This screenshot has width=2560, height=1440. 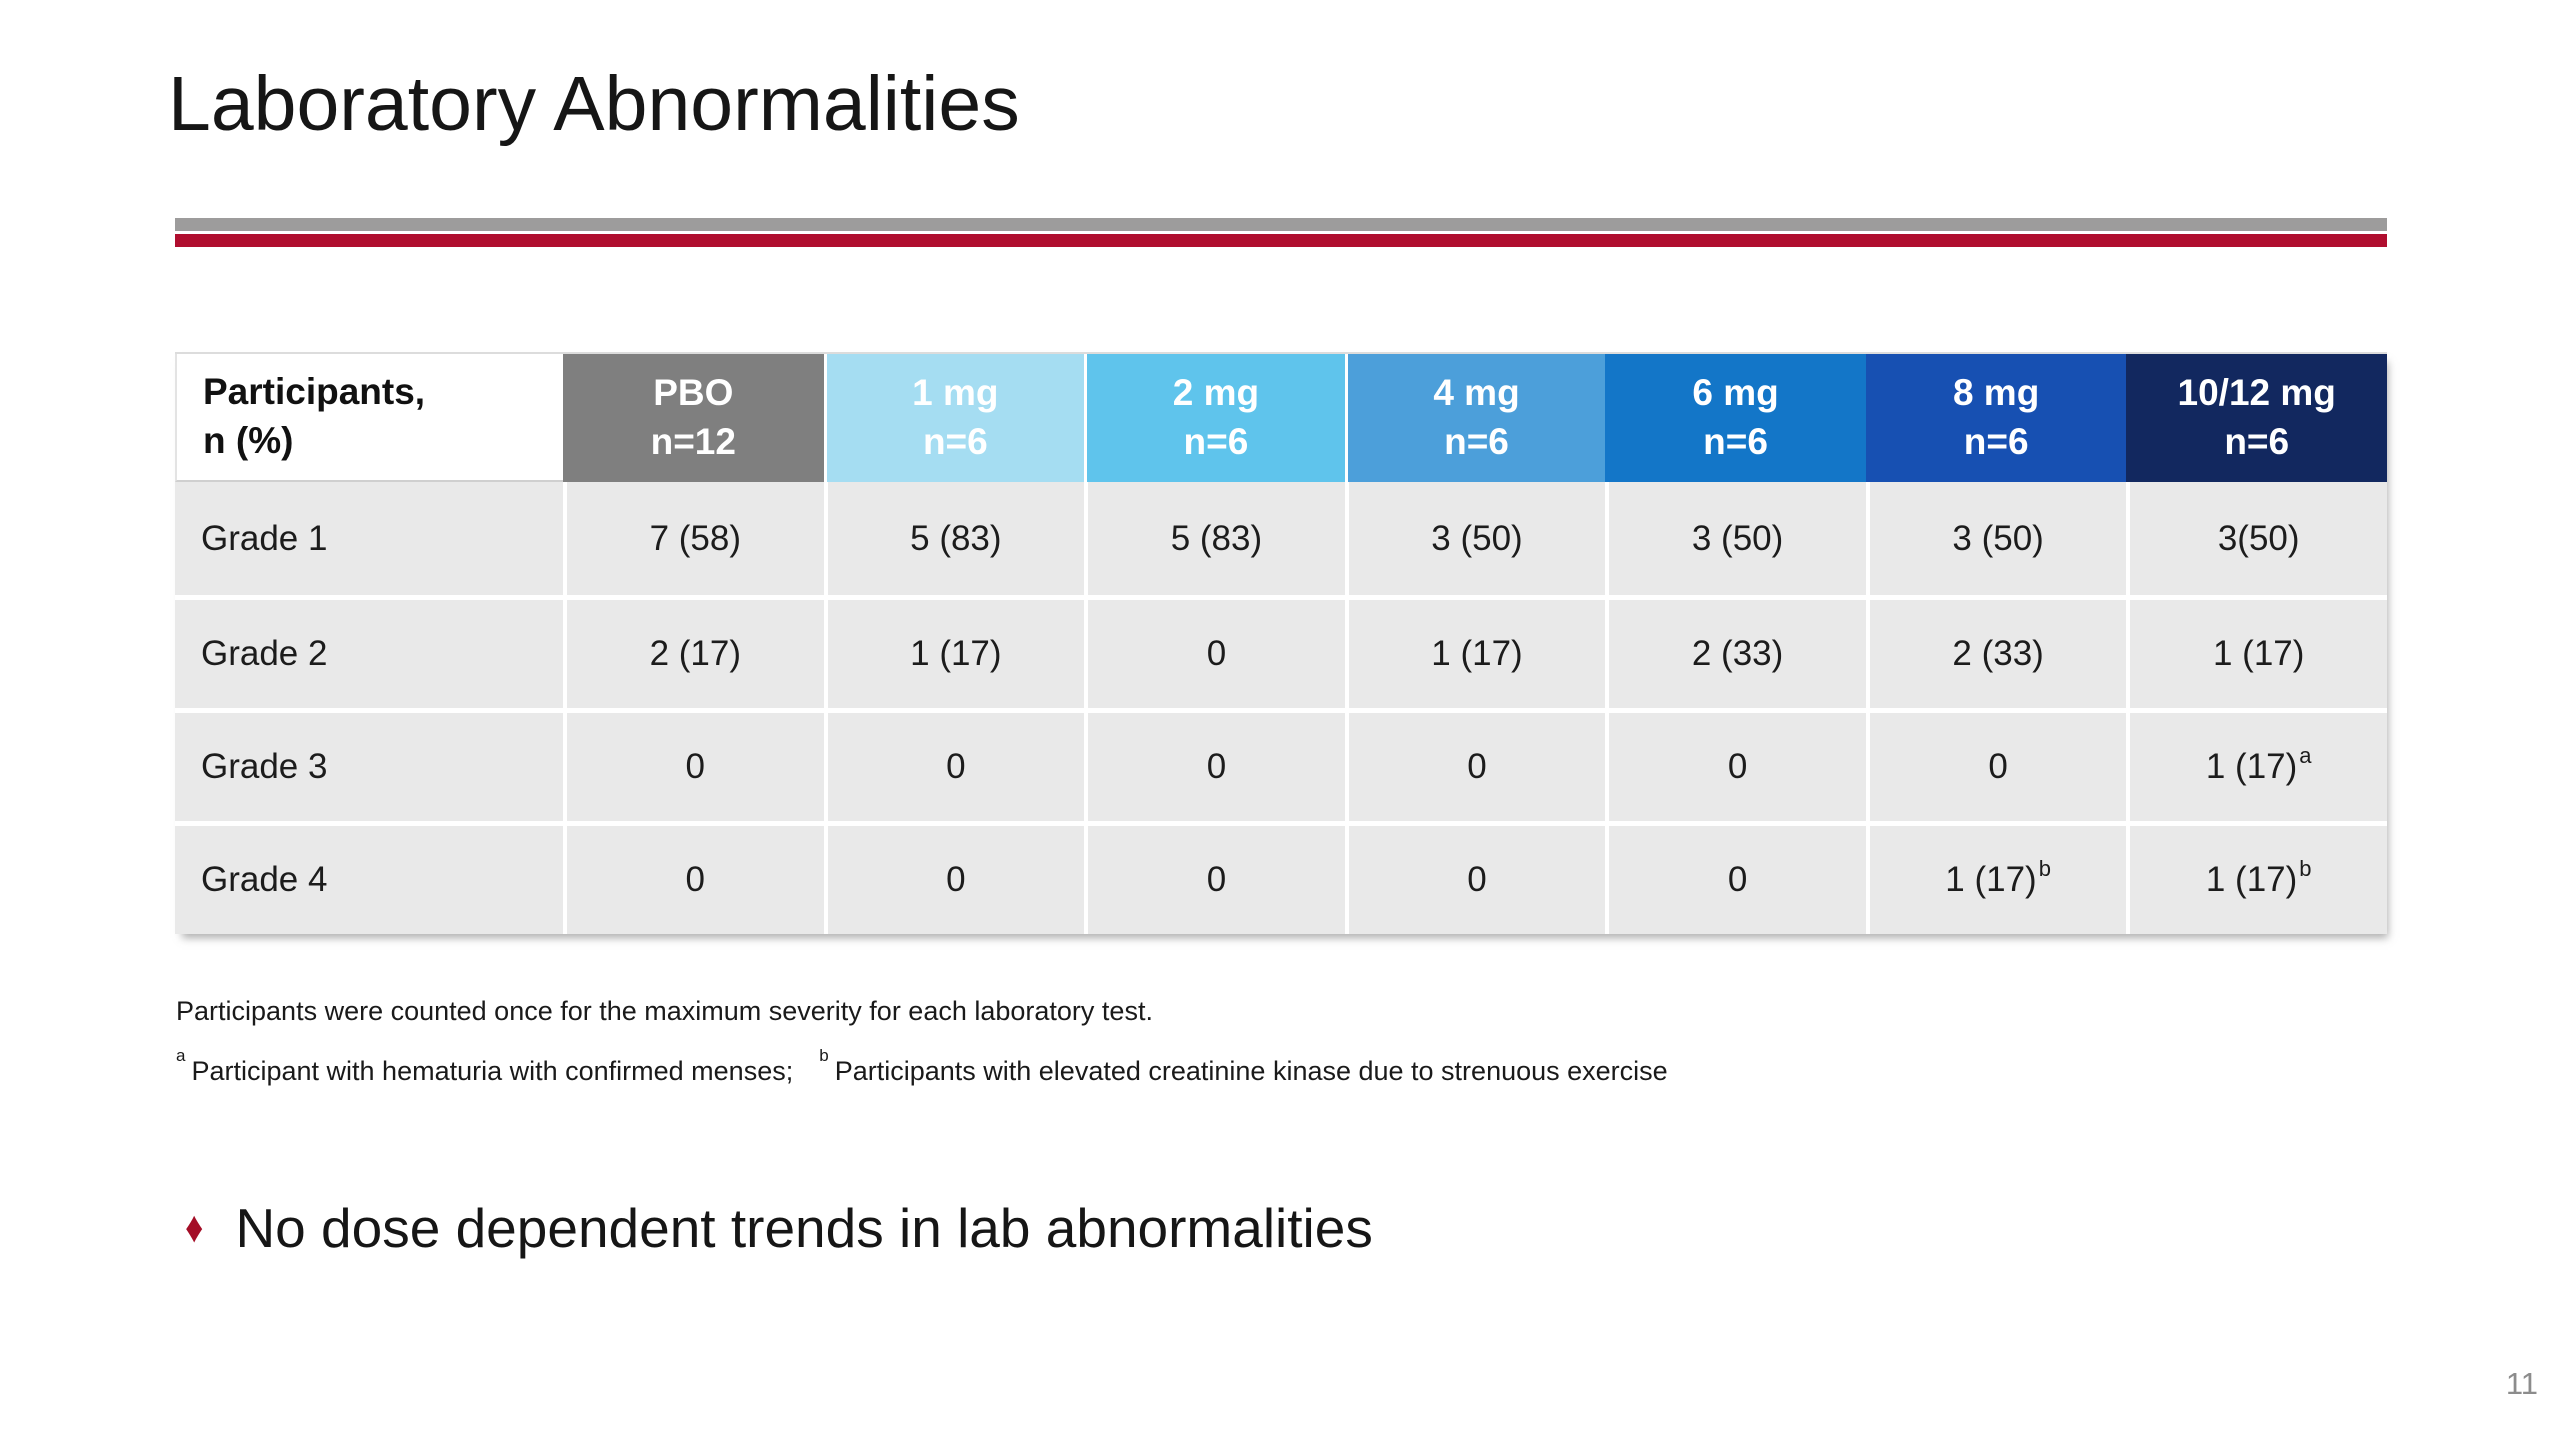 What do you see at coordinates (248, 440) in the screenshot?
I see `header-cell-line2: n (%)` at bounding box center [248, 440].